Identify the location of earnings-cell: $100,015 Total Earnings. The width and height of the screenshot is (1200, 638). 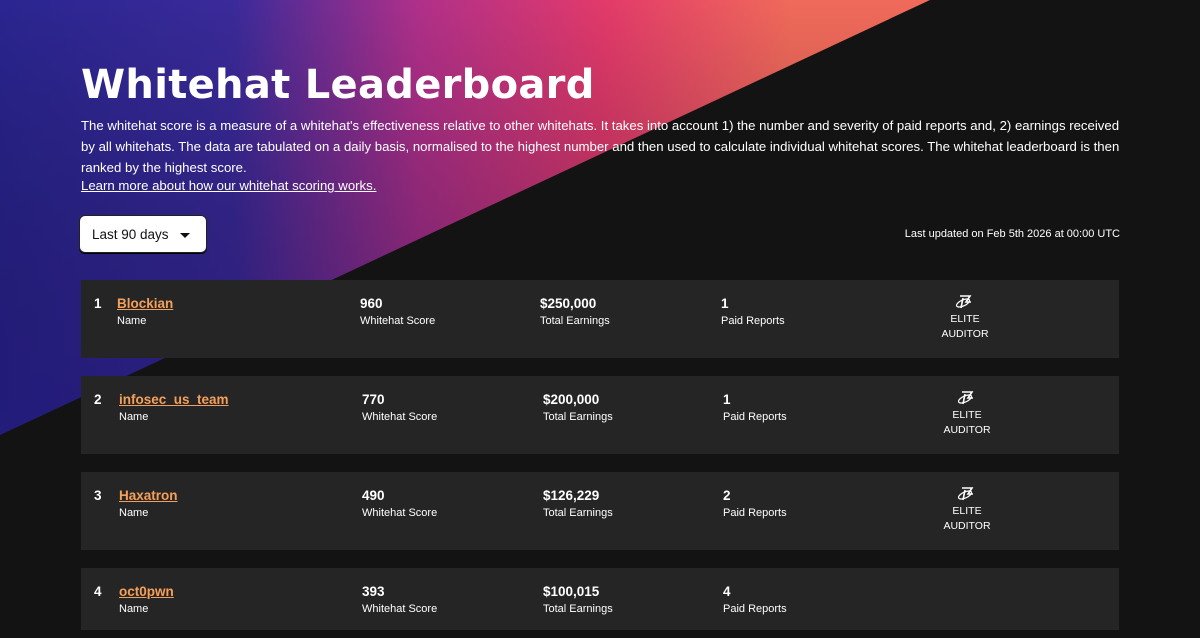
(578, 599).